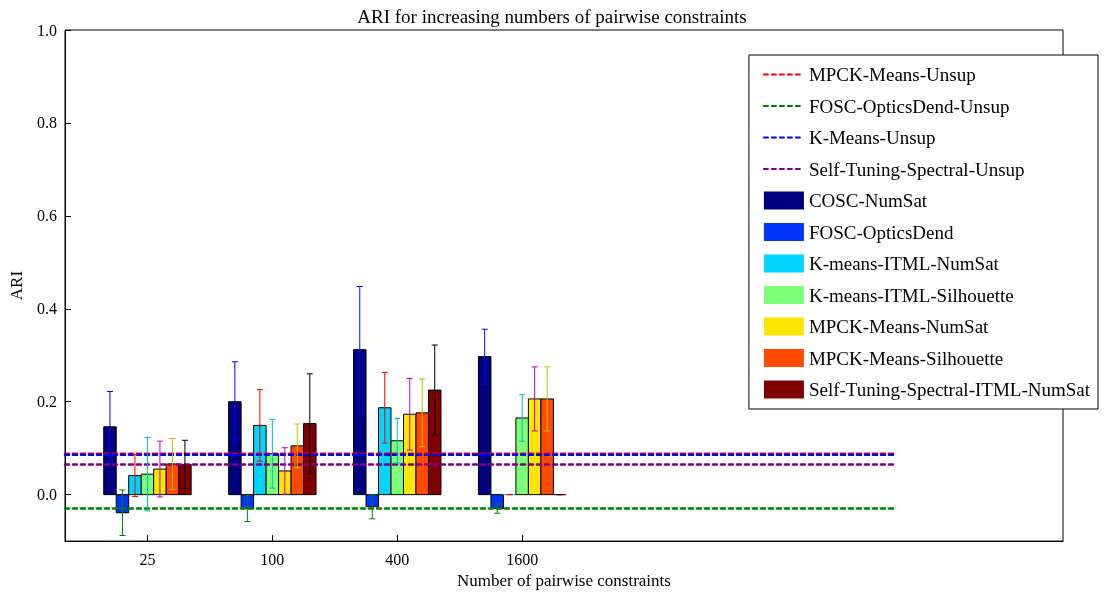 This screenshot has height=594, width=1104. Describe the element at coordinates (564, 580) in the screenshot. I see `x-axis-title: Number of pairwise constraints` at that location.